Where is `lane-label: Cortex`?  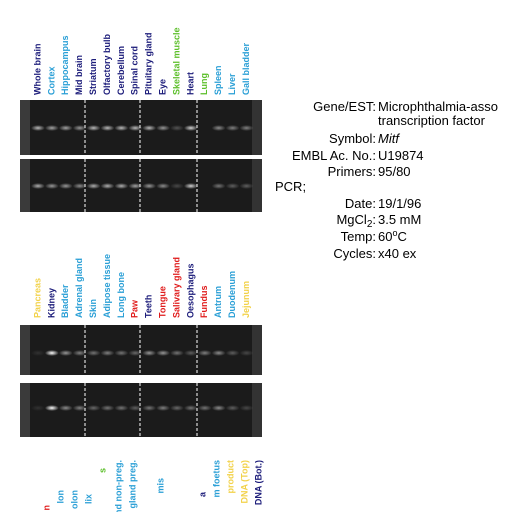 lane-label: Cortex is located at coordinates (51, 80).